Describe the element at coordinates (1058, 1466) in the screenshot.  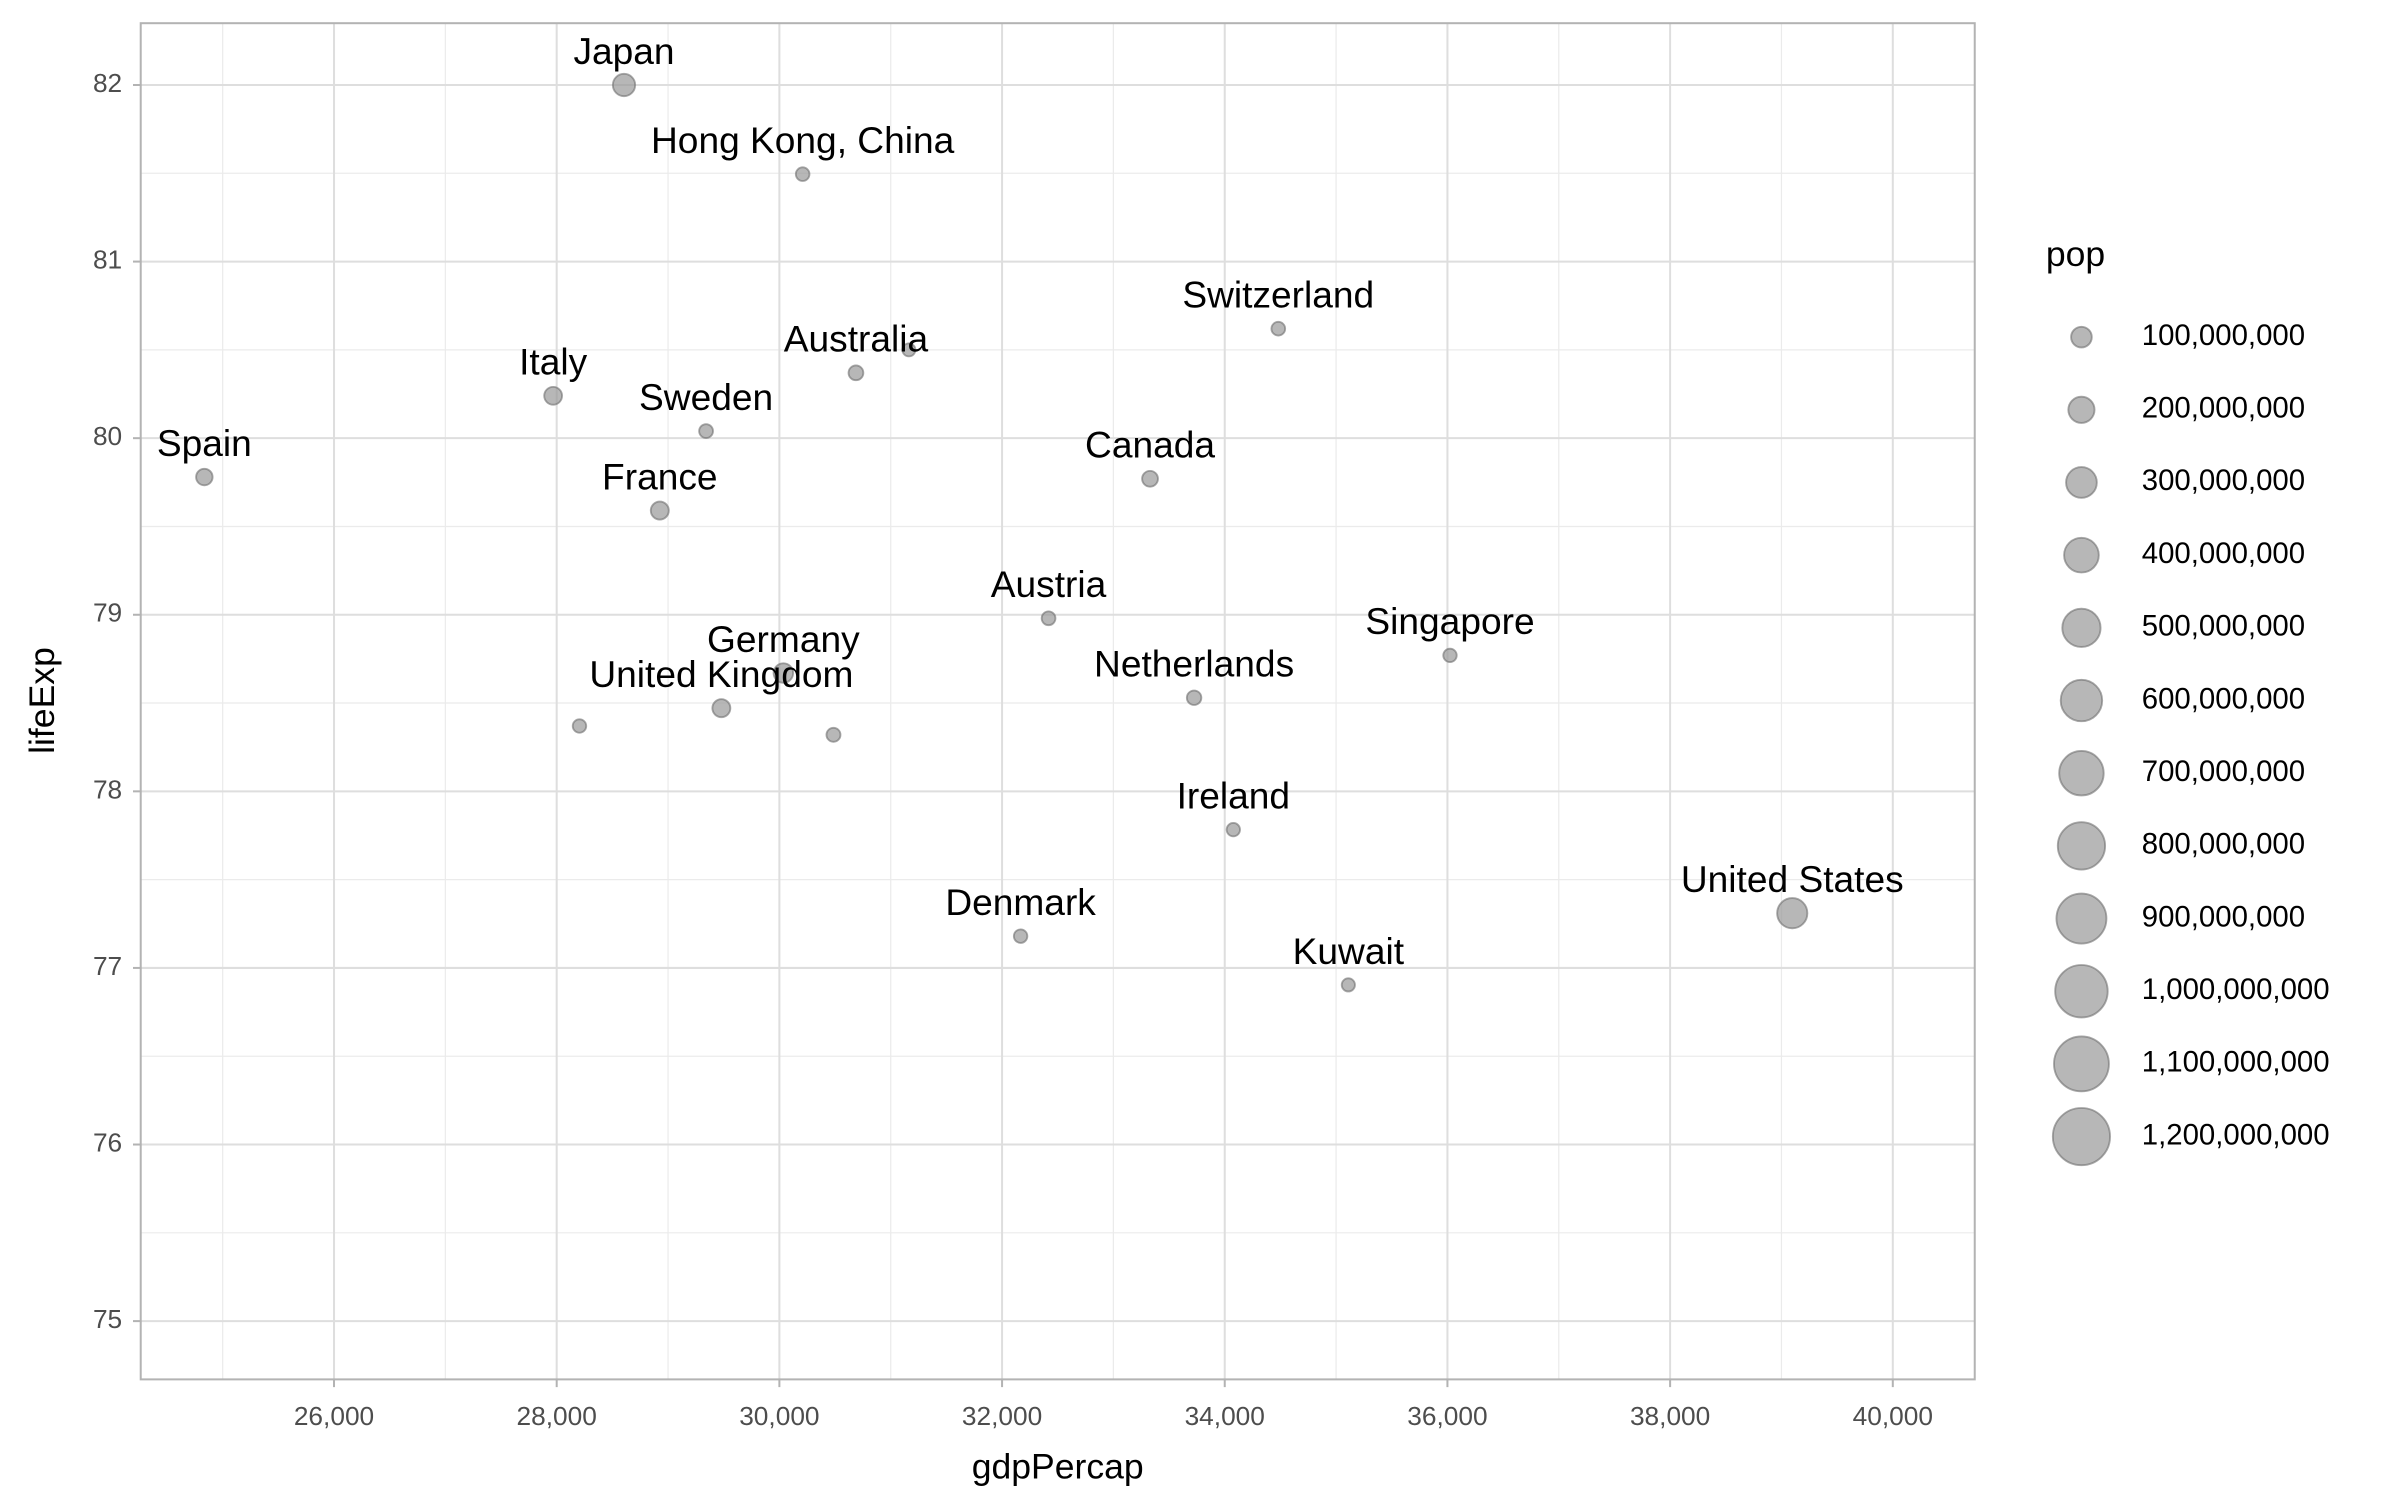
I see `x-axis-title: gdpPercap` at that location.